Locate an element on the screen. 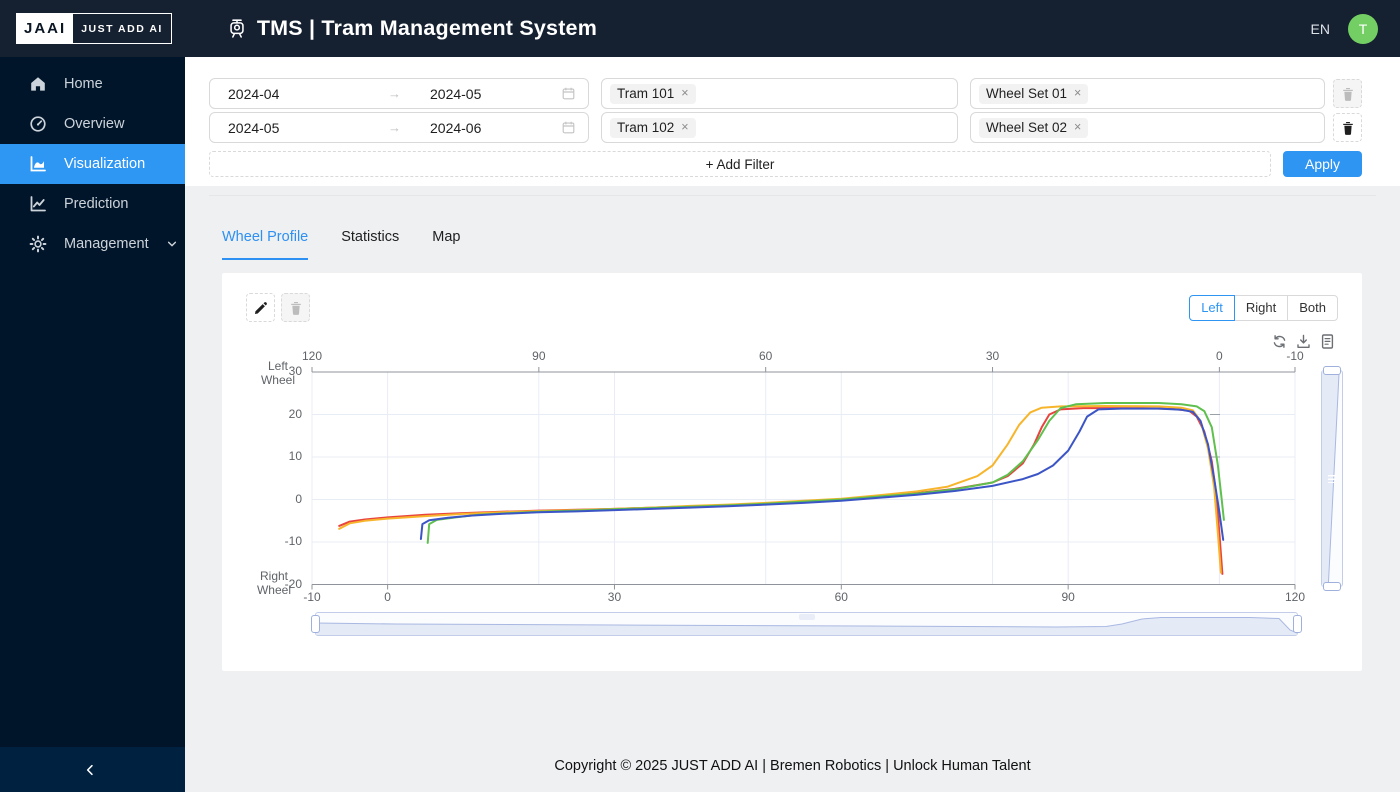 Image resolution: width=1400 pixels, height=792 pixels. filter-row: 2024-05 → 2024-06 Tram 102 × Wheel Set 0 is located at coordinates (785, 127).